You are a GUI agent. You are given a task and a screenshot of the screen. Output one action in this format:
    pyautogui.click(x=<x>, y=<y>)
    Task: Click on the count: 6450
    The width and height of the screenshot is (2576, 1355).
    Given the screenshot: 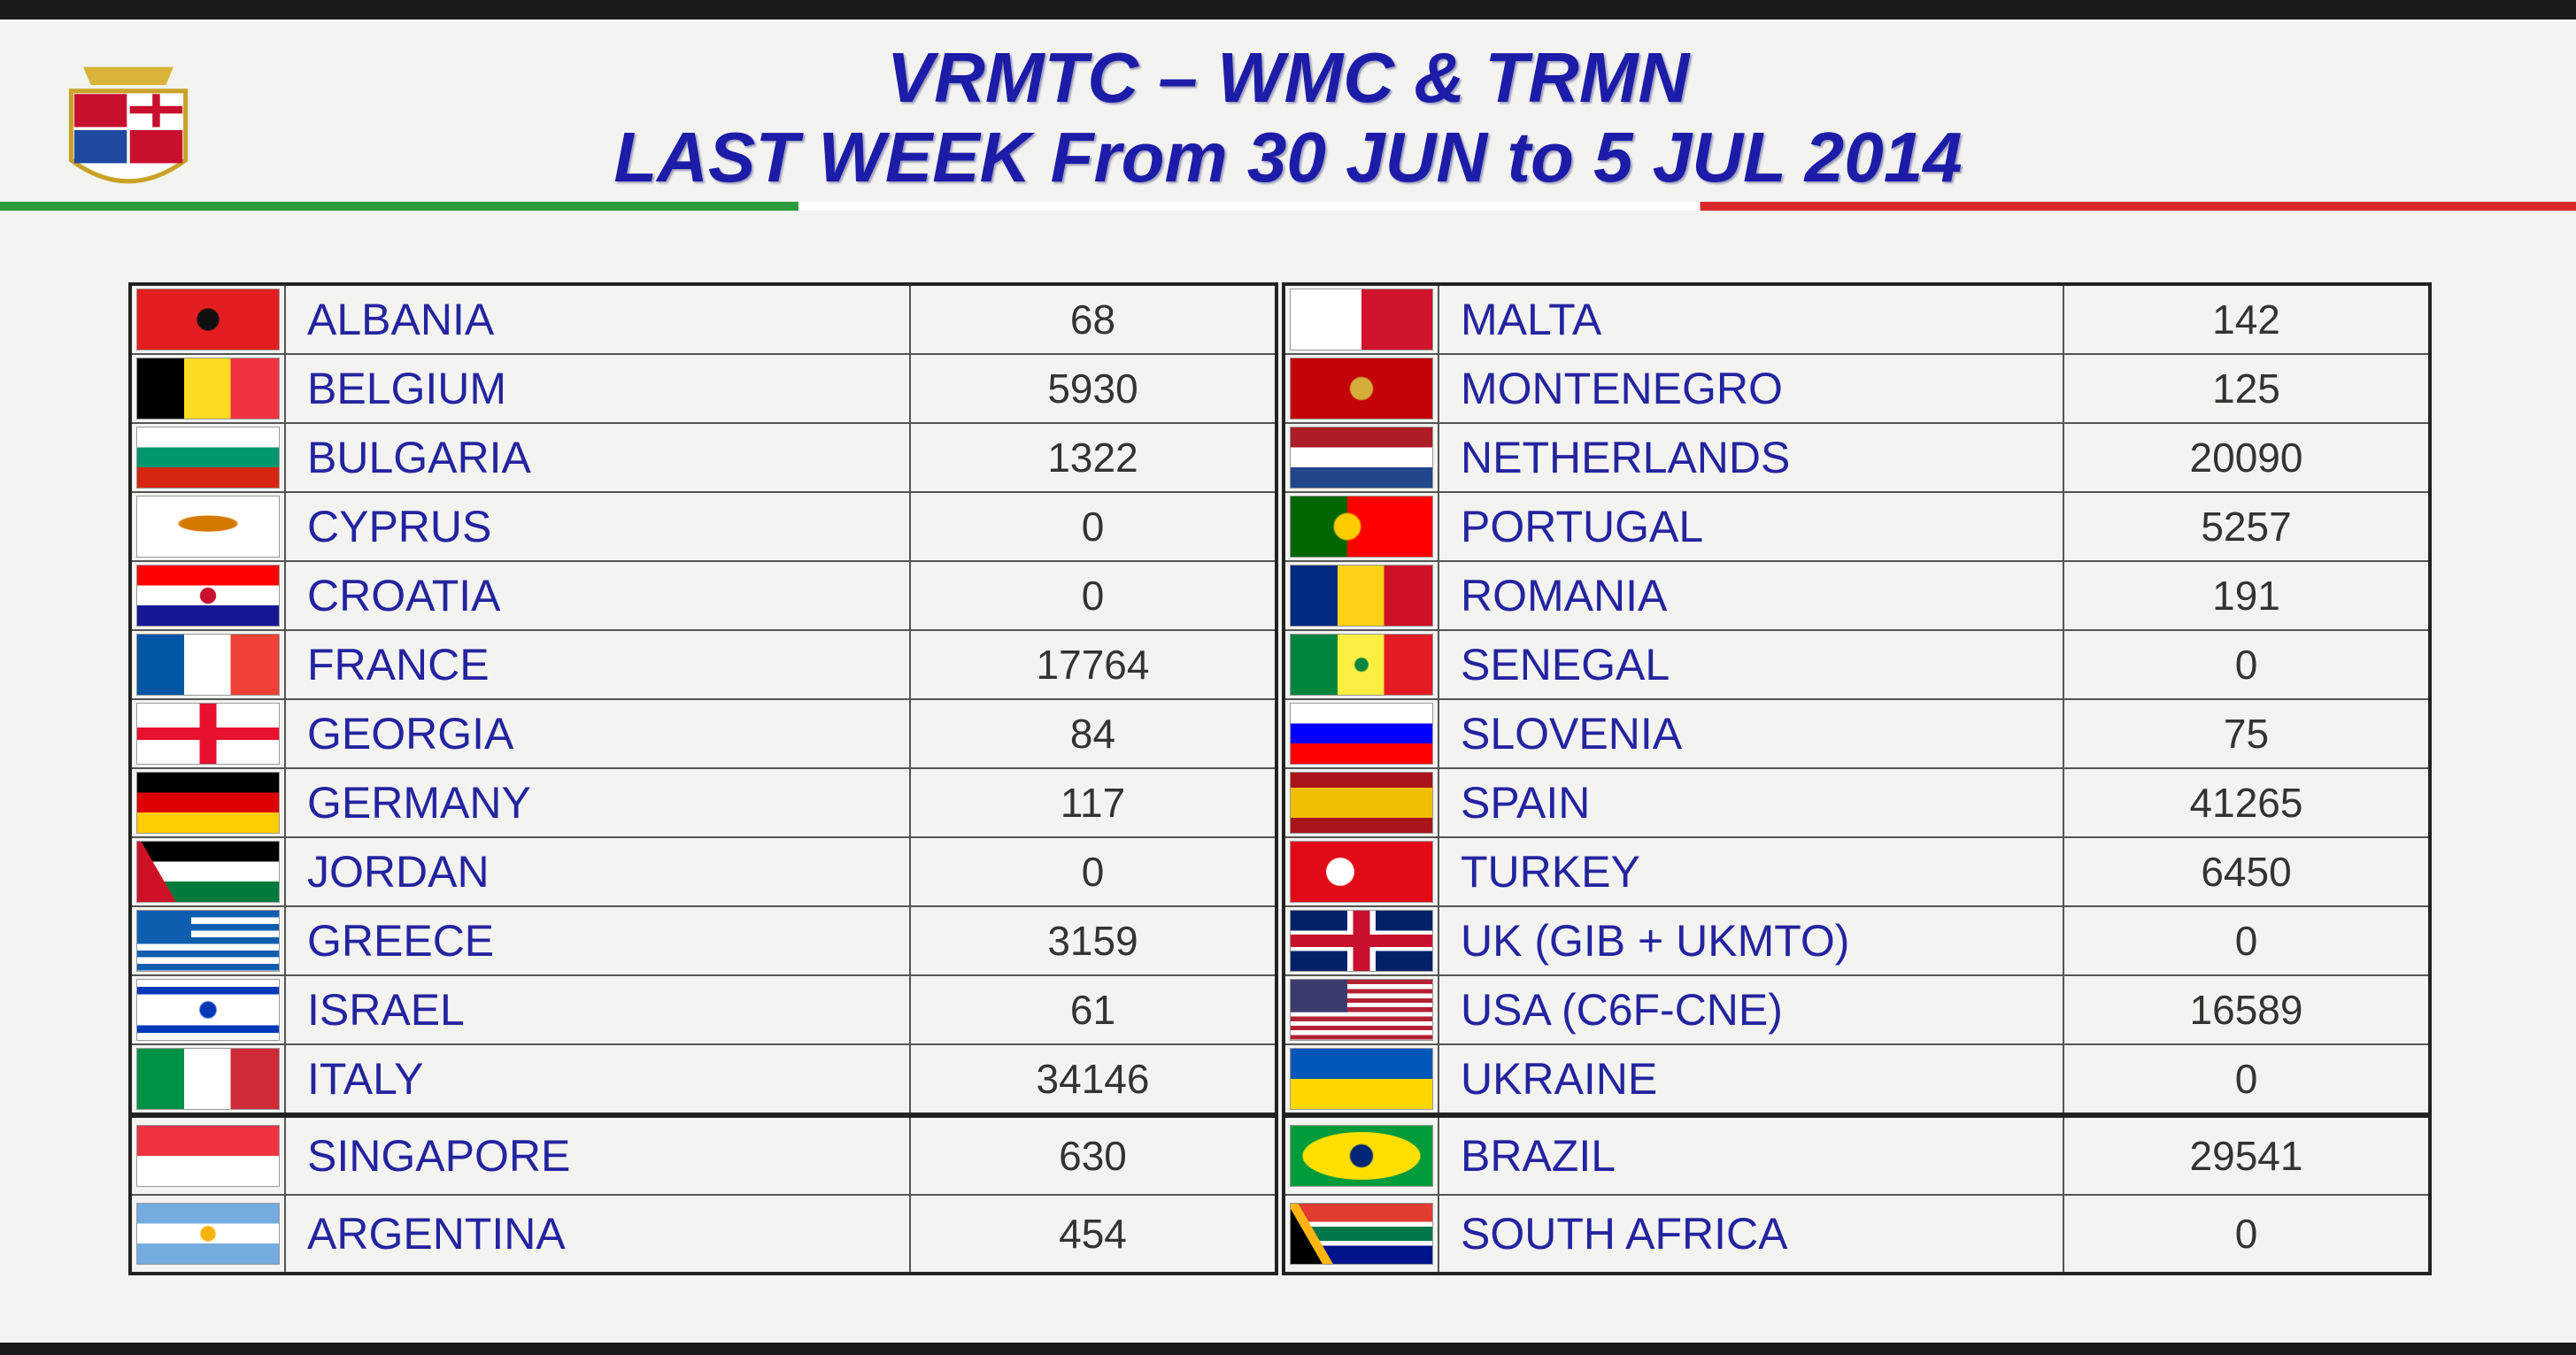 What is the action you would take?
    pyautogui.click(x=2247, y=871)
    